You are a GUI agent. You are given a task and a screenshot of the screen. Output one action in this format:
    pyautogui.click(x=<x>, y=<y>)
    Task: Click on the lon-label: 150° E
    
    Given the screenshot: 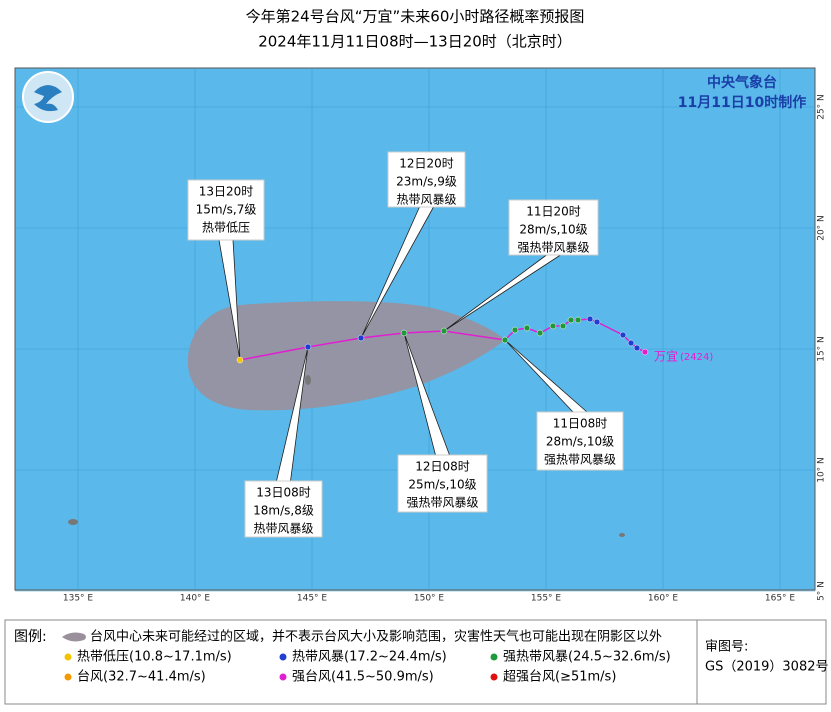 What is the action you would take?
    pyautogui.click(x=429, y=599)
    